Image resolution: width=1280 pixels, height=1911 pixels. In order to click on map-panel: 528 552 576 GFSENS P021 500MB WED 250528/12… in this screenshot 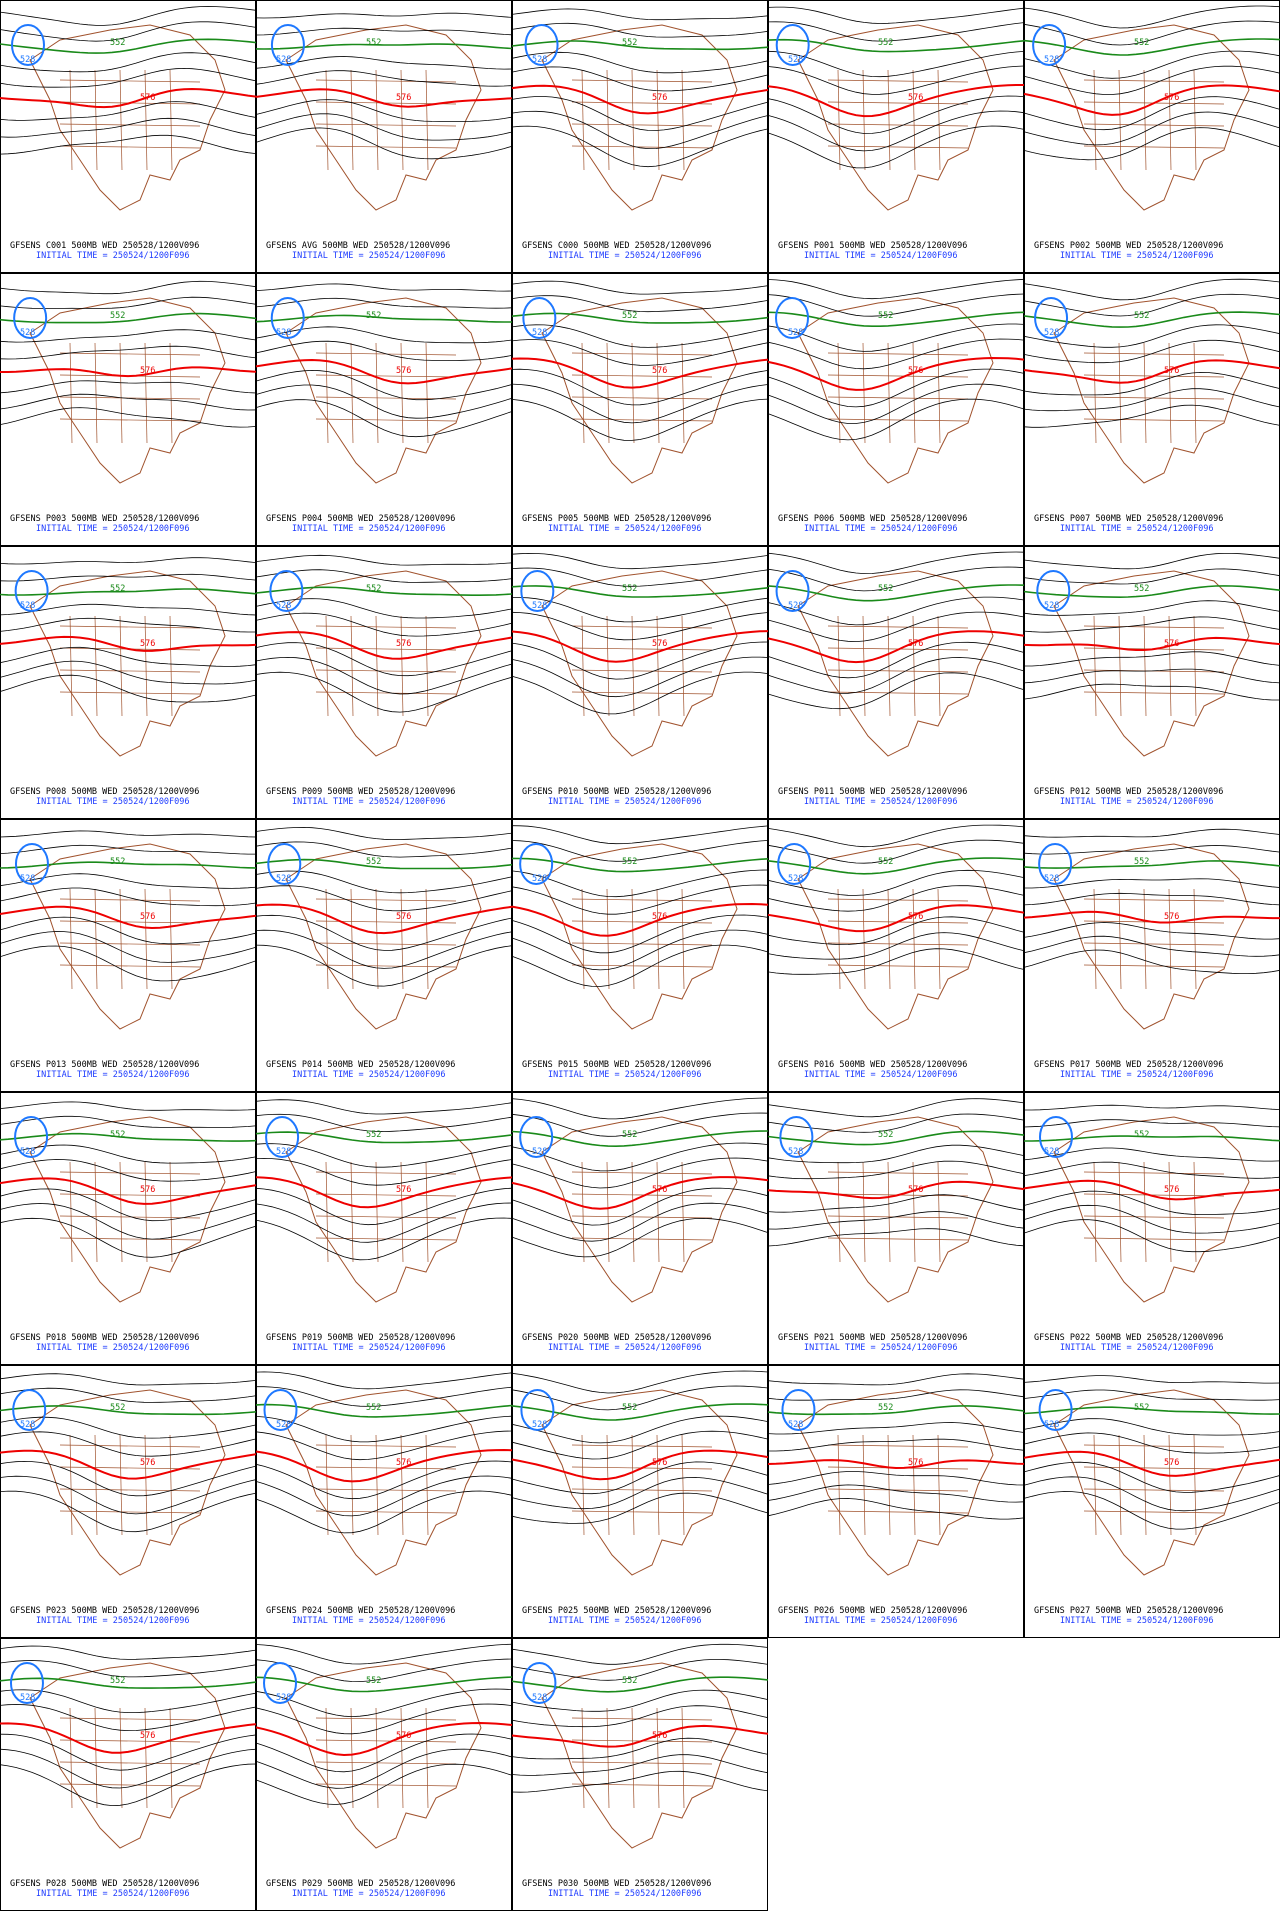, I will do `click(896, 1228)`.